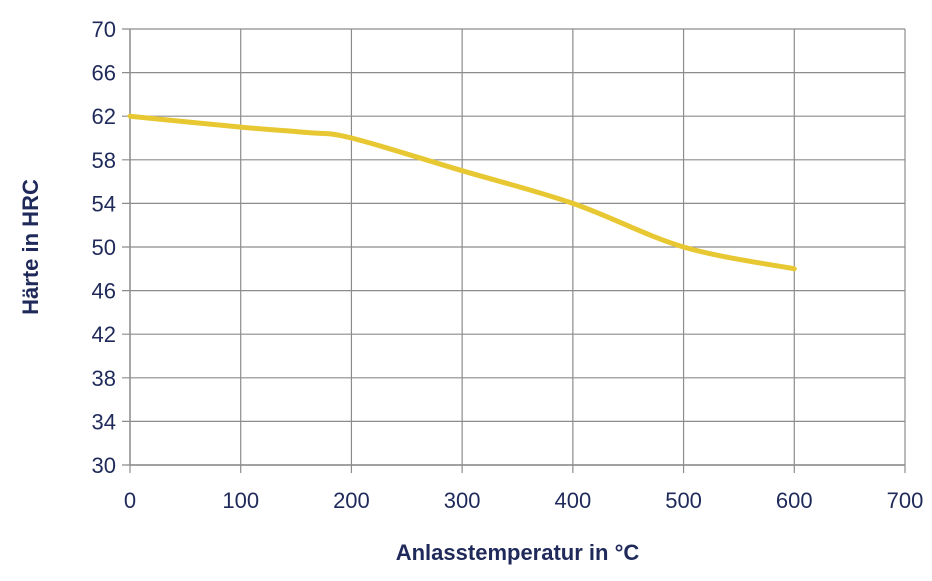 The height and width of the screenshot is (581, 932). Describe the element at coordinates (572, 500) in the screenshot. I see `x-tick-label: 400` at that location.